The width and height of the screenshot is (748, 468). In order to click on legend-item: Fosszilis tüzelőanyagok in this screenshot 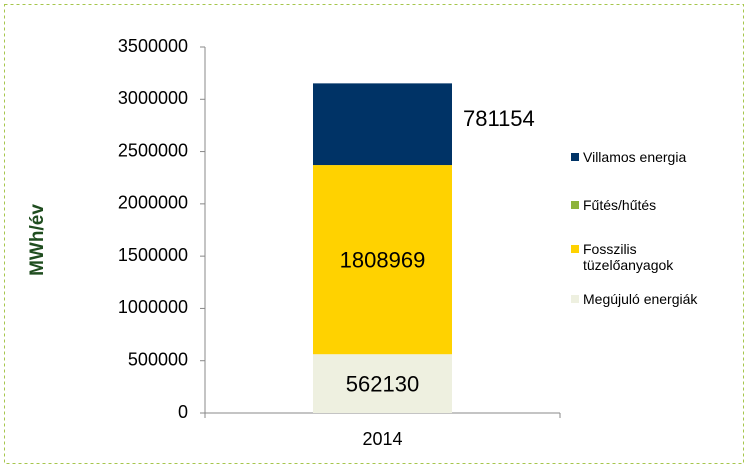, I will do `click(646, 257)`.